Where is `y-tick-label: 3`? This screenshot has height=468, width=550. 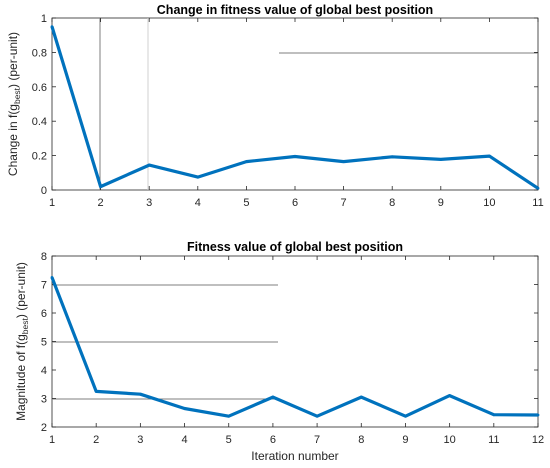
y-tick-label: 3 is located at coordinates (44, 400).